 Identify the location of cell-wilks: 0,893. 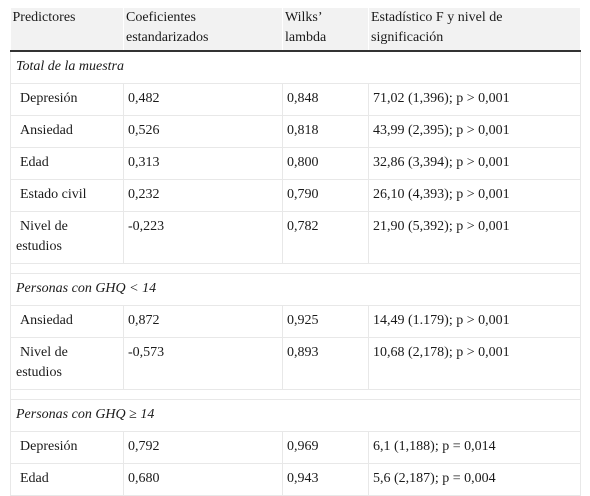
(325, 363).